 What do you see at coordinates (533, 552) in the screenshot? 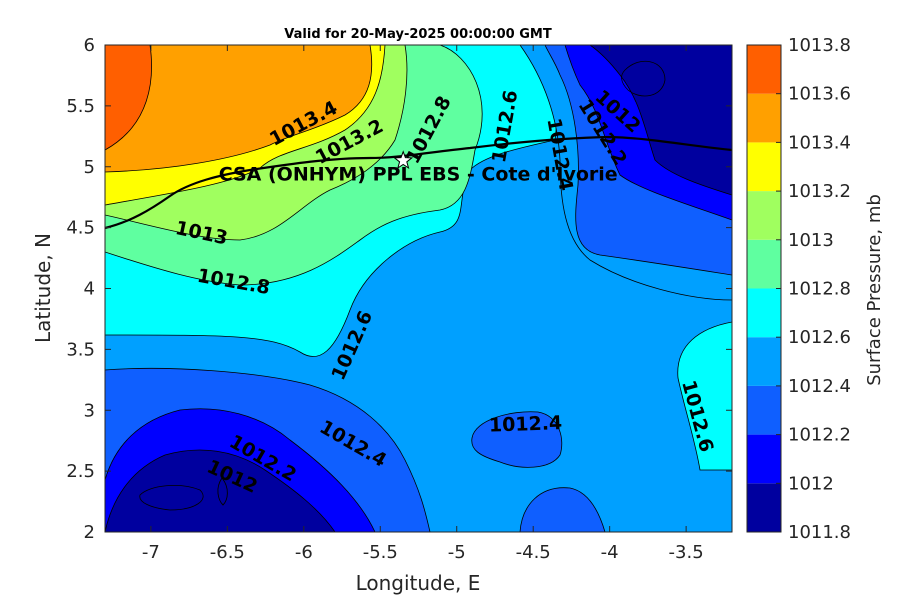
I see `x-tick-label: -4.5` at bounding box center [533, 552].